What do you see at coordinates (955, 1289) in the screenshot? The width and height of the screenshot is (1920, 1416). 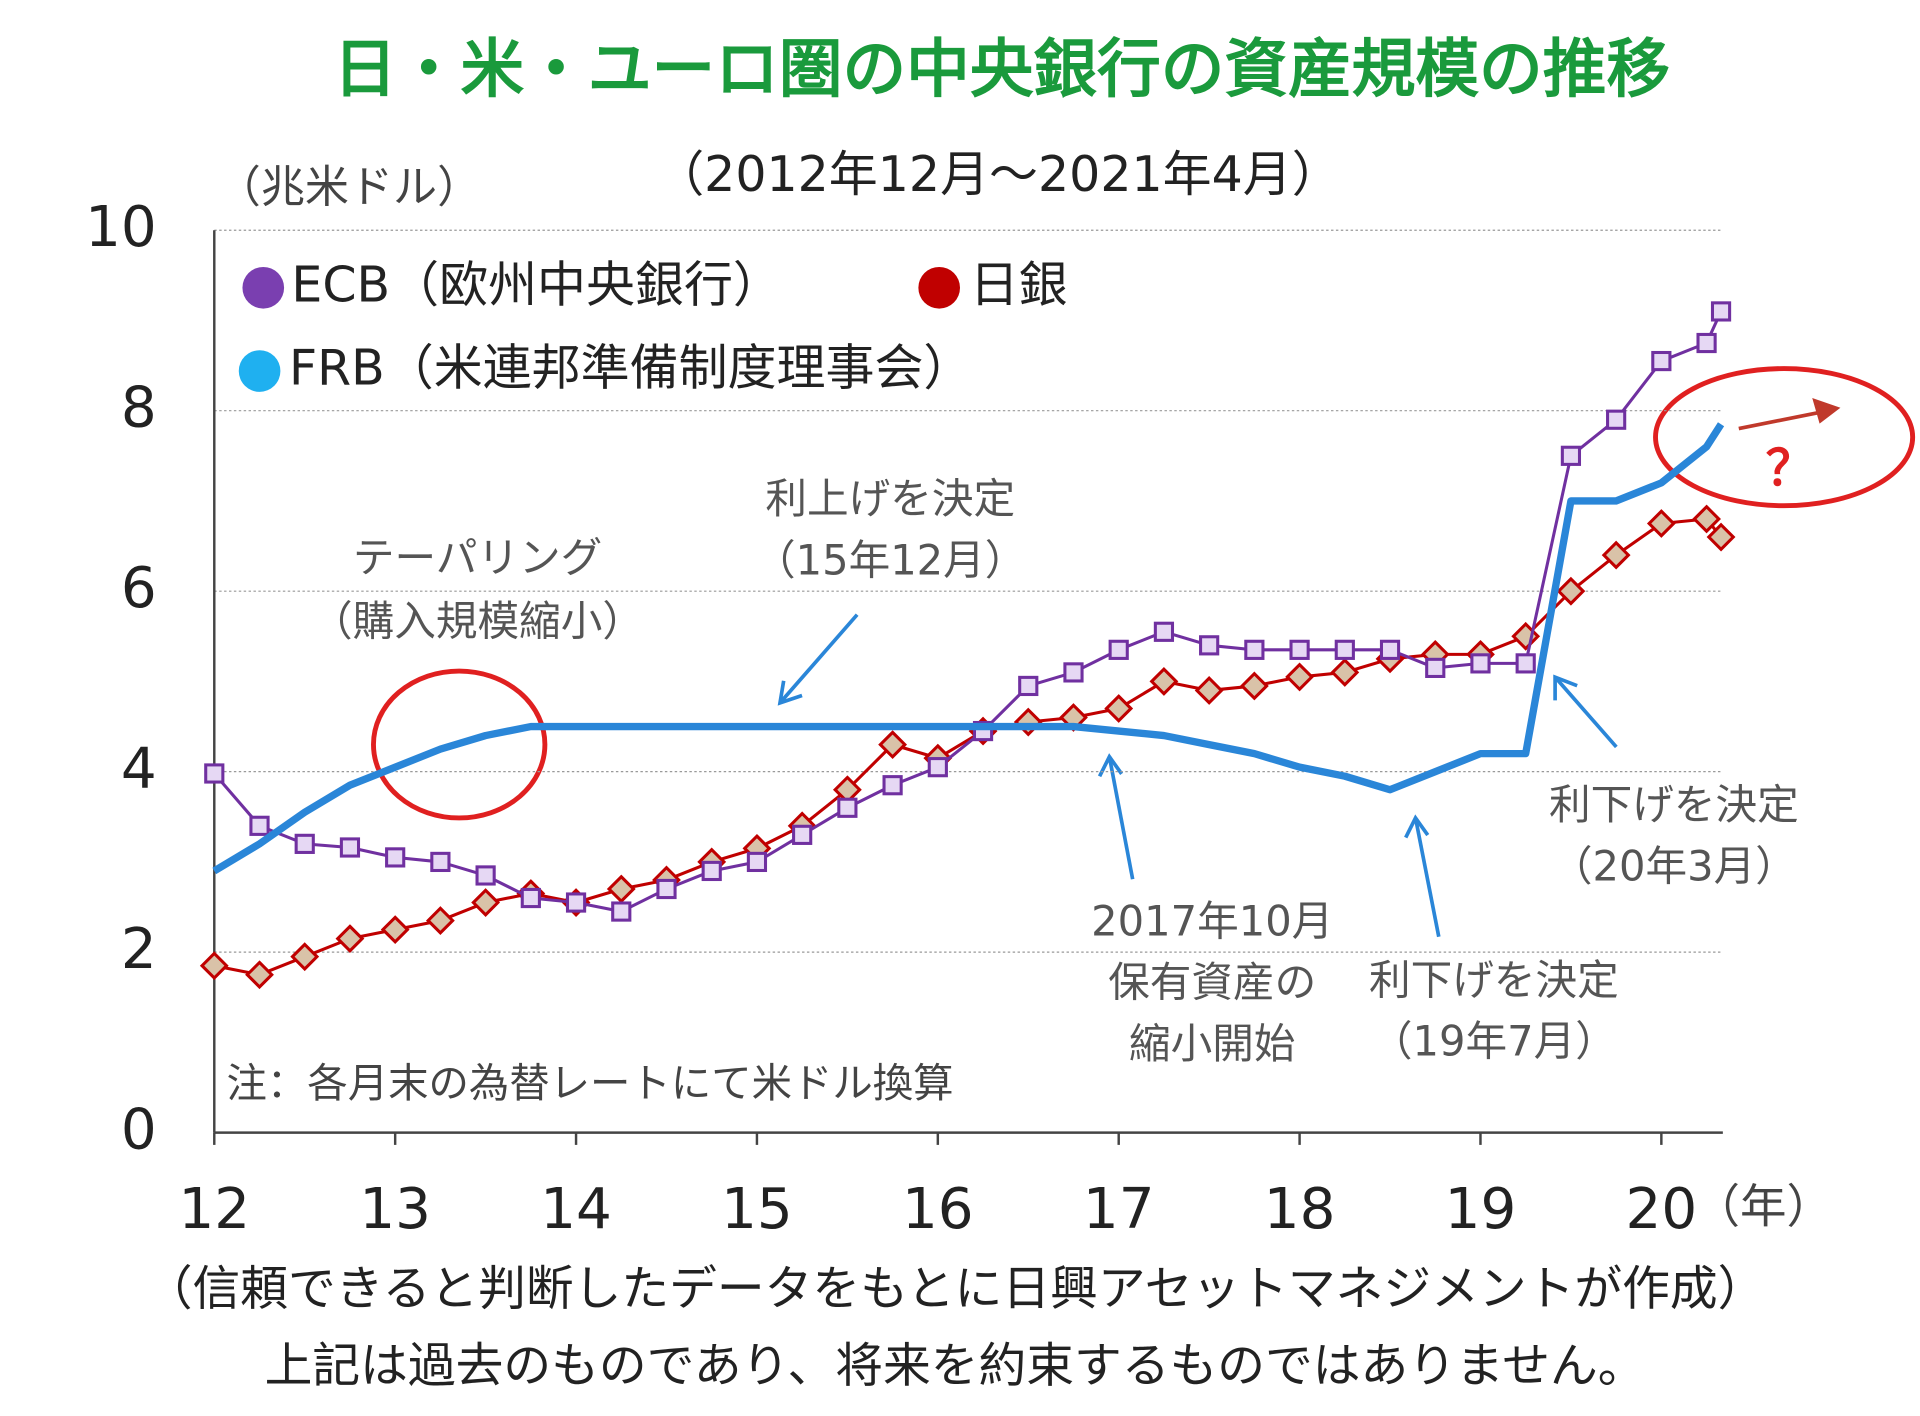 I see `source: （信頼できると判断したデータをもとに日興アセットマネジメントが作成）` at bounding box center [955, 1289].